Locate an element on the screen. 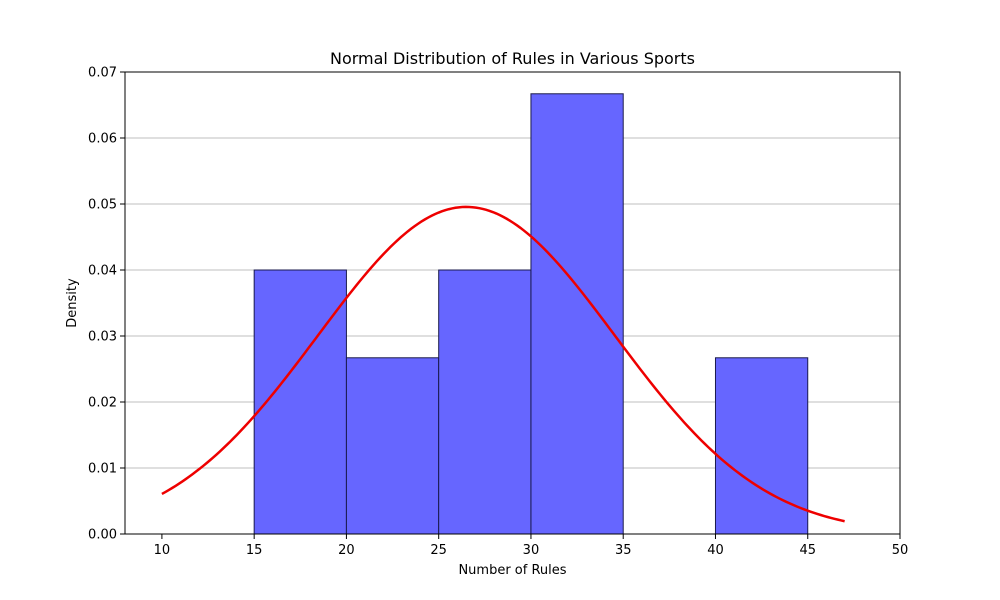  y-tick-label: 0.07 is located at coordinates (102, 73).